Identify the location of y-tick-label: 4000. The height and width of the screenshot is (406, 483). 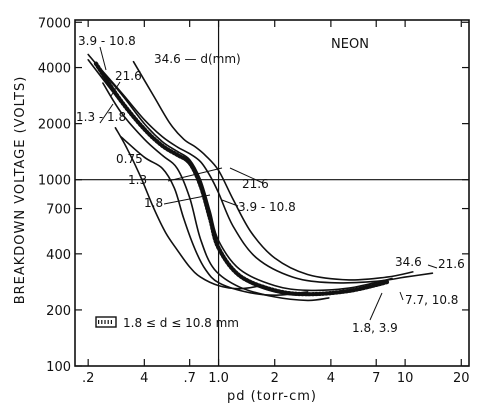
(54, 69).